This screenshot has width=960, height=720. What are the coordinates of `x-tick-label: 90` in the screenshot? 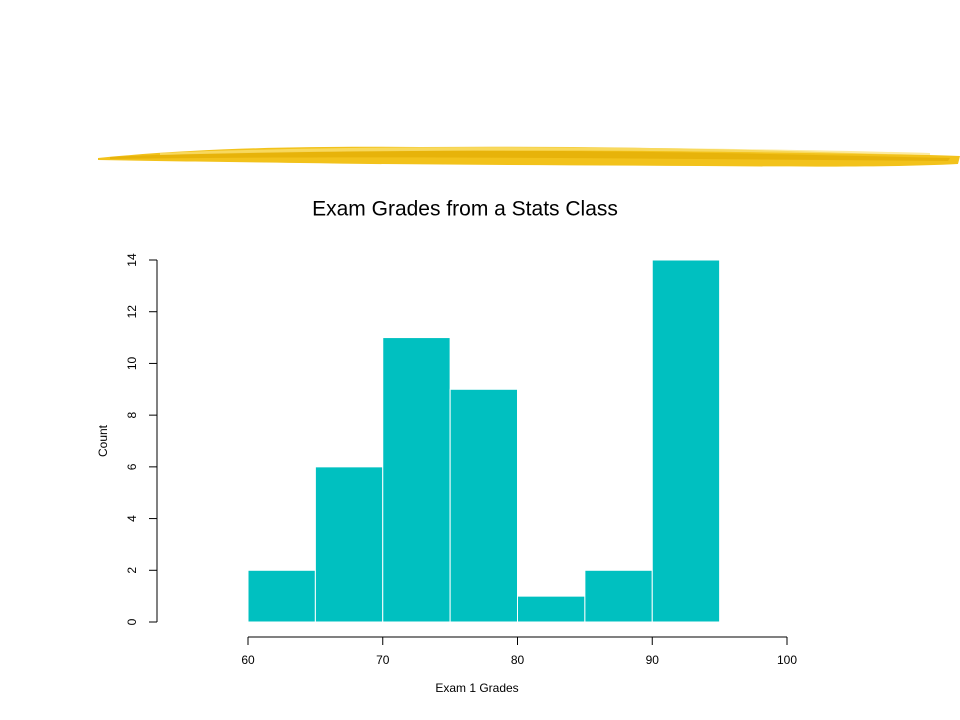 It's located at (653, 660).